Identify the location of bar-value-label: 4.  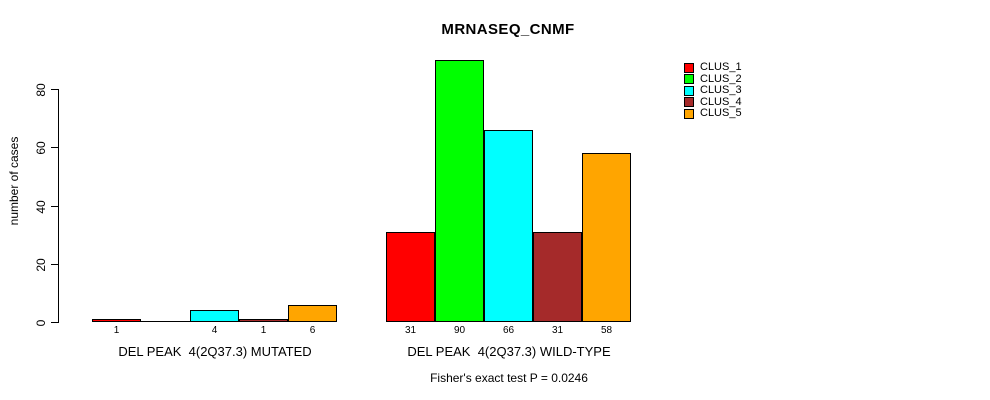
(214, 330).